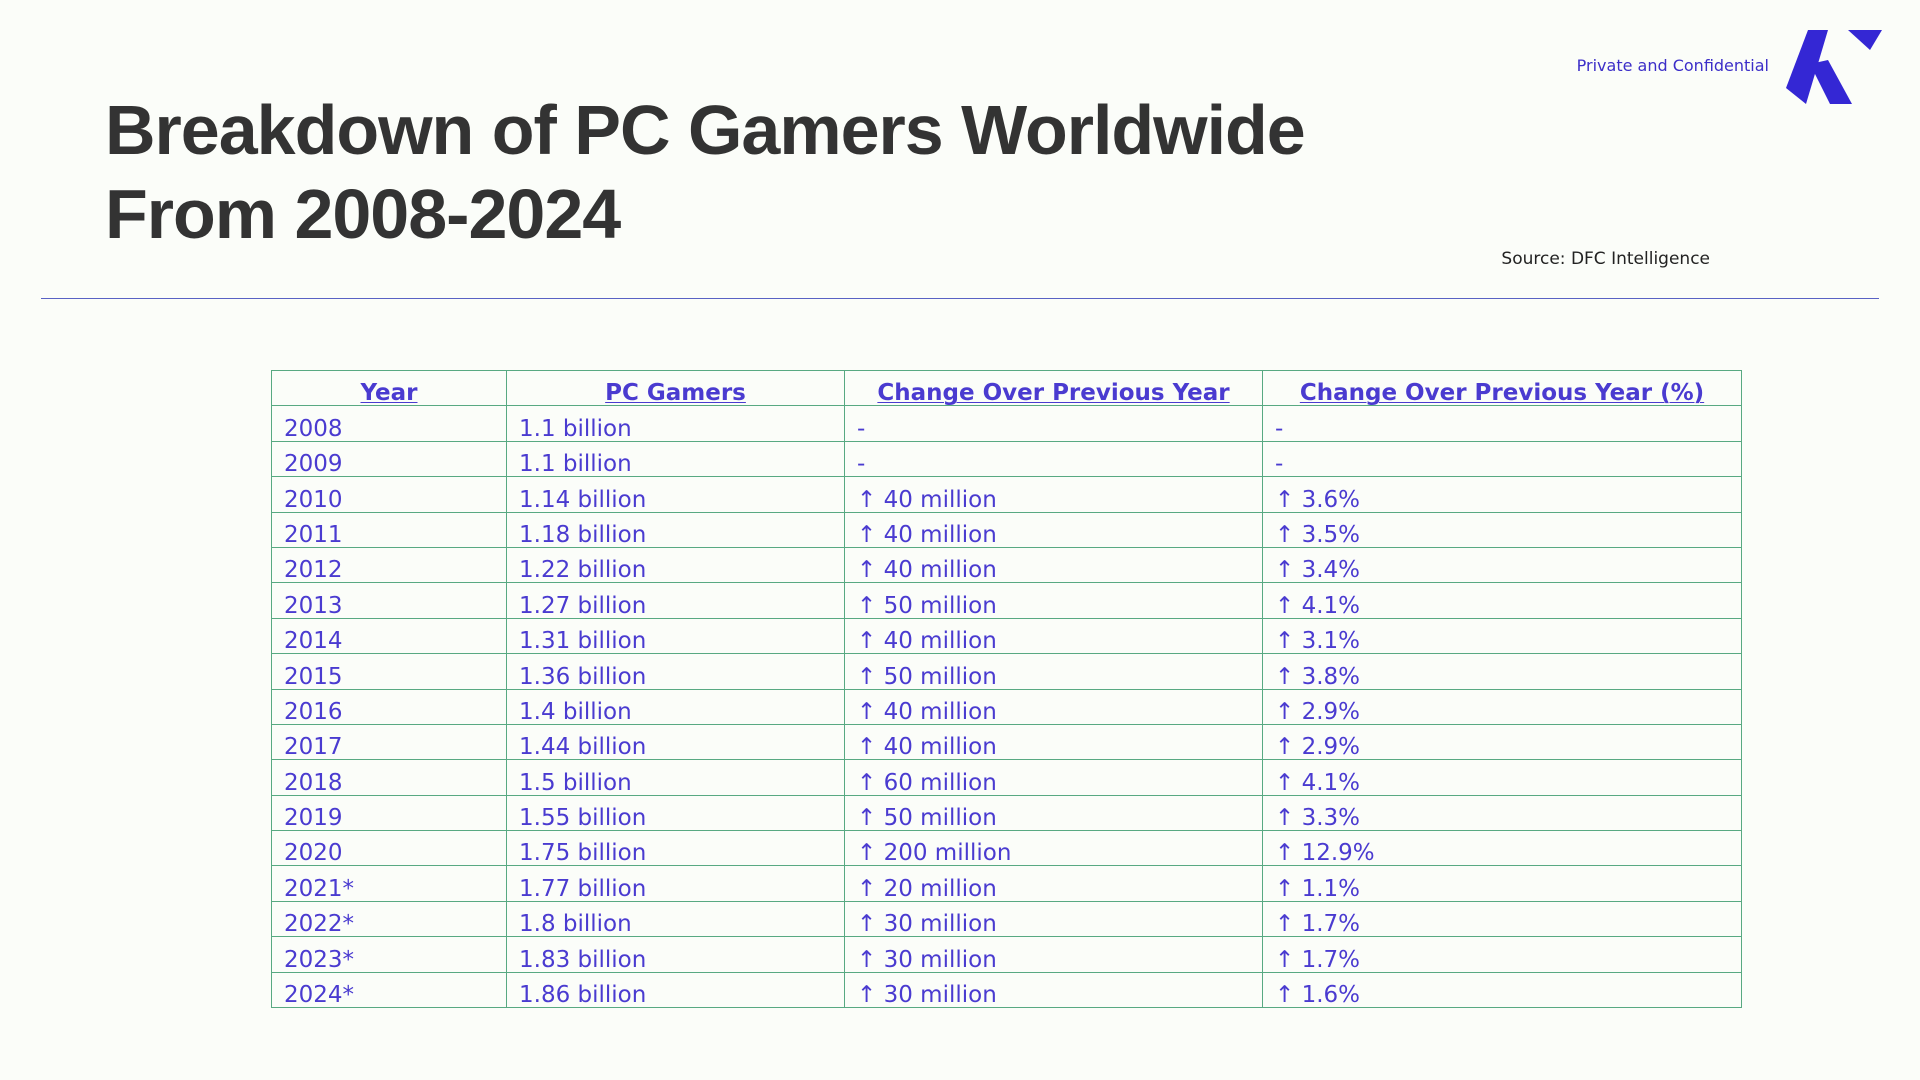 The width and height of the screenshot is (1920, 1080). I want to click on table-row: 2020 1.75 billion ↑ 200 million ↑ 12.9%, so click(1006, 848).